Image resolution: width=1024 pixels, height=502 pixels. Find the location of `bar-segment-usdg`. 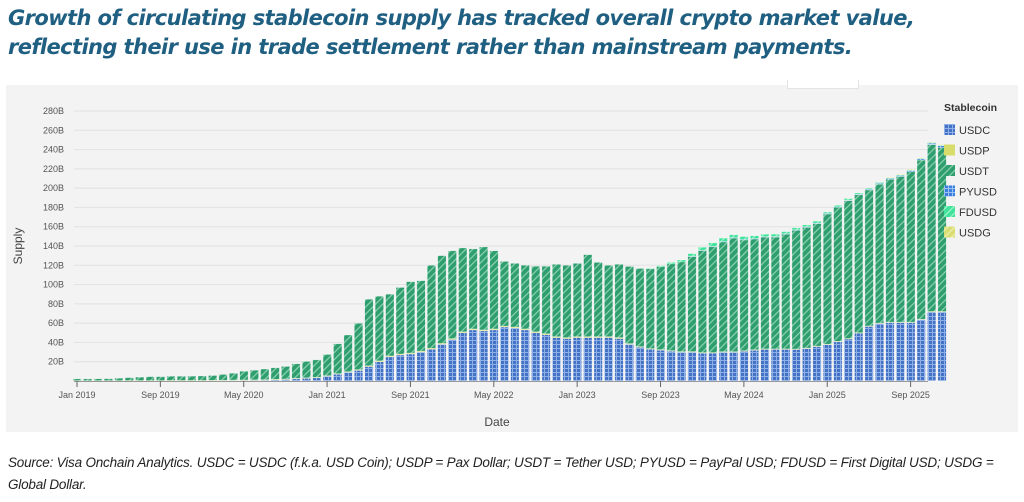

bar-segment-usdg is located at coordinates (890, 178).